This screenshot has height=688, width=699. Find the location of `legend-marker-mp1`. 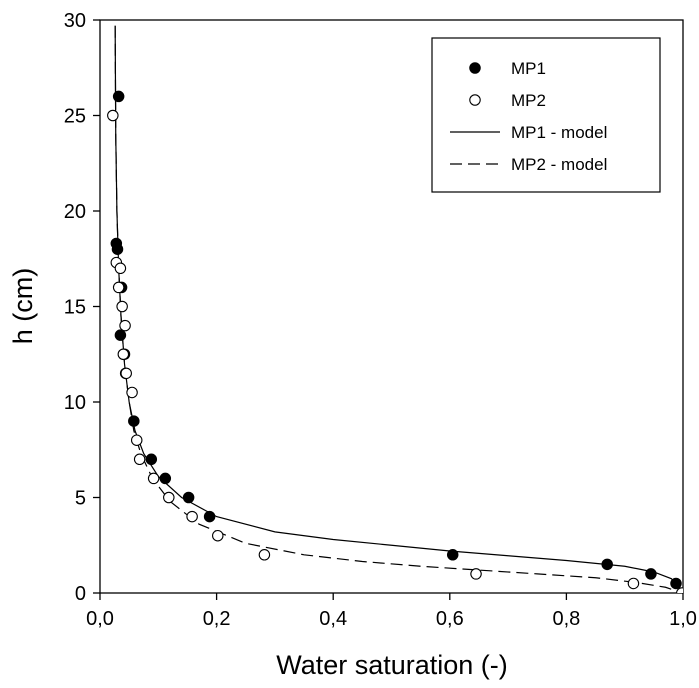

legend-marker-mp1 is located at coordinates (475, 68).